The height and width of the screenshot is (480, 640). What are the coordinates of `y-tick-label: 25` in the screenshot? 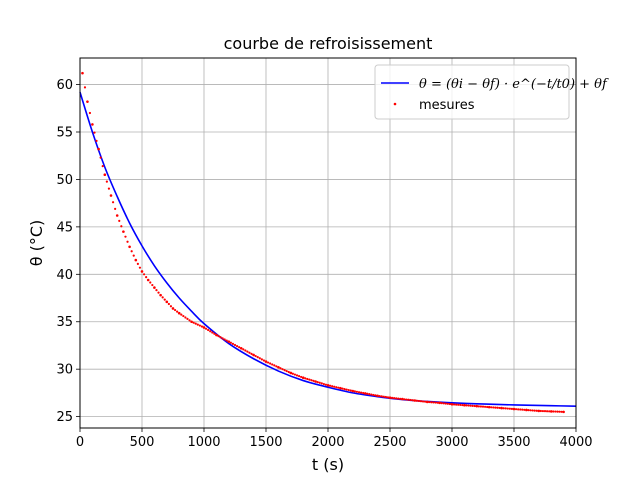 It's located at (64, 417).